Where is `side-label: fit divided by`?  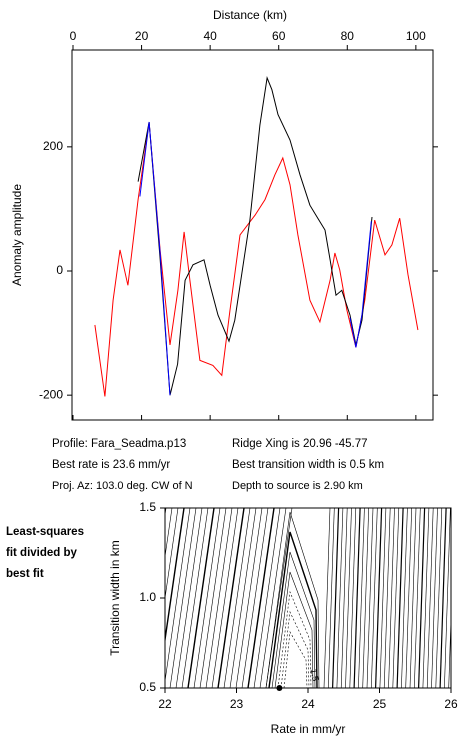 side-label: fit divided by is located at coordinates (42, 553).